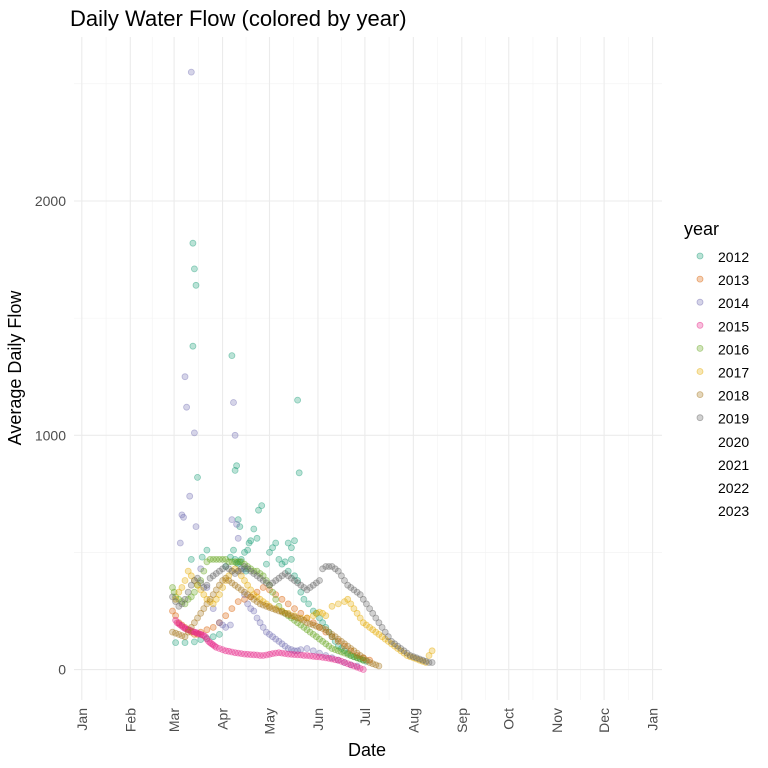 The width and height of the screenshot is (768, 768). Describe the element at coordinates (238, 18) in the screenshot. I see `chart-title: Daily Water Flow (colored by year)` at that location.